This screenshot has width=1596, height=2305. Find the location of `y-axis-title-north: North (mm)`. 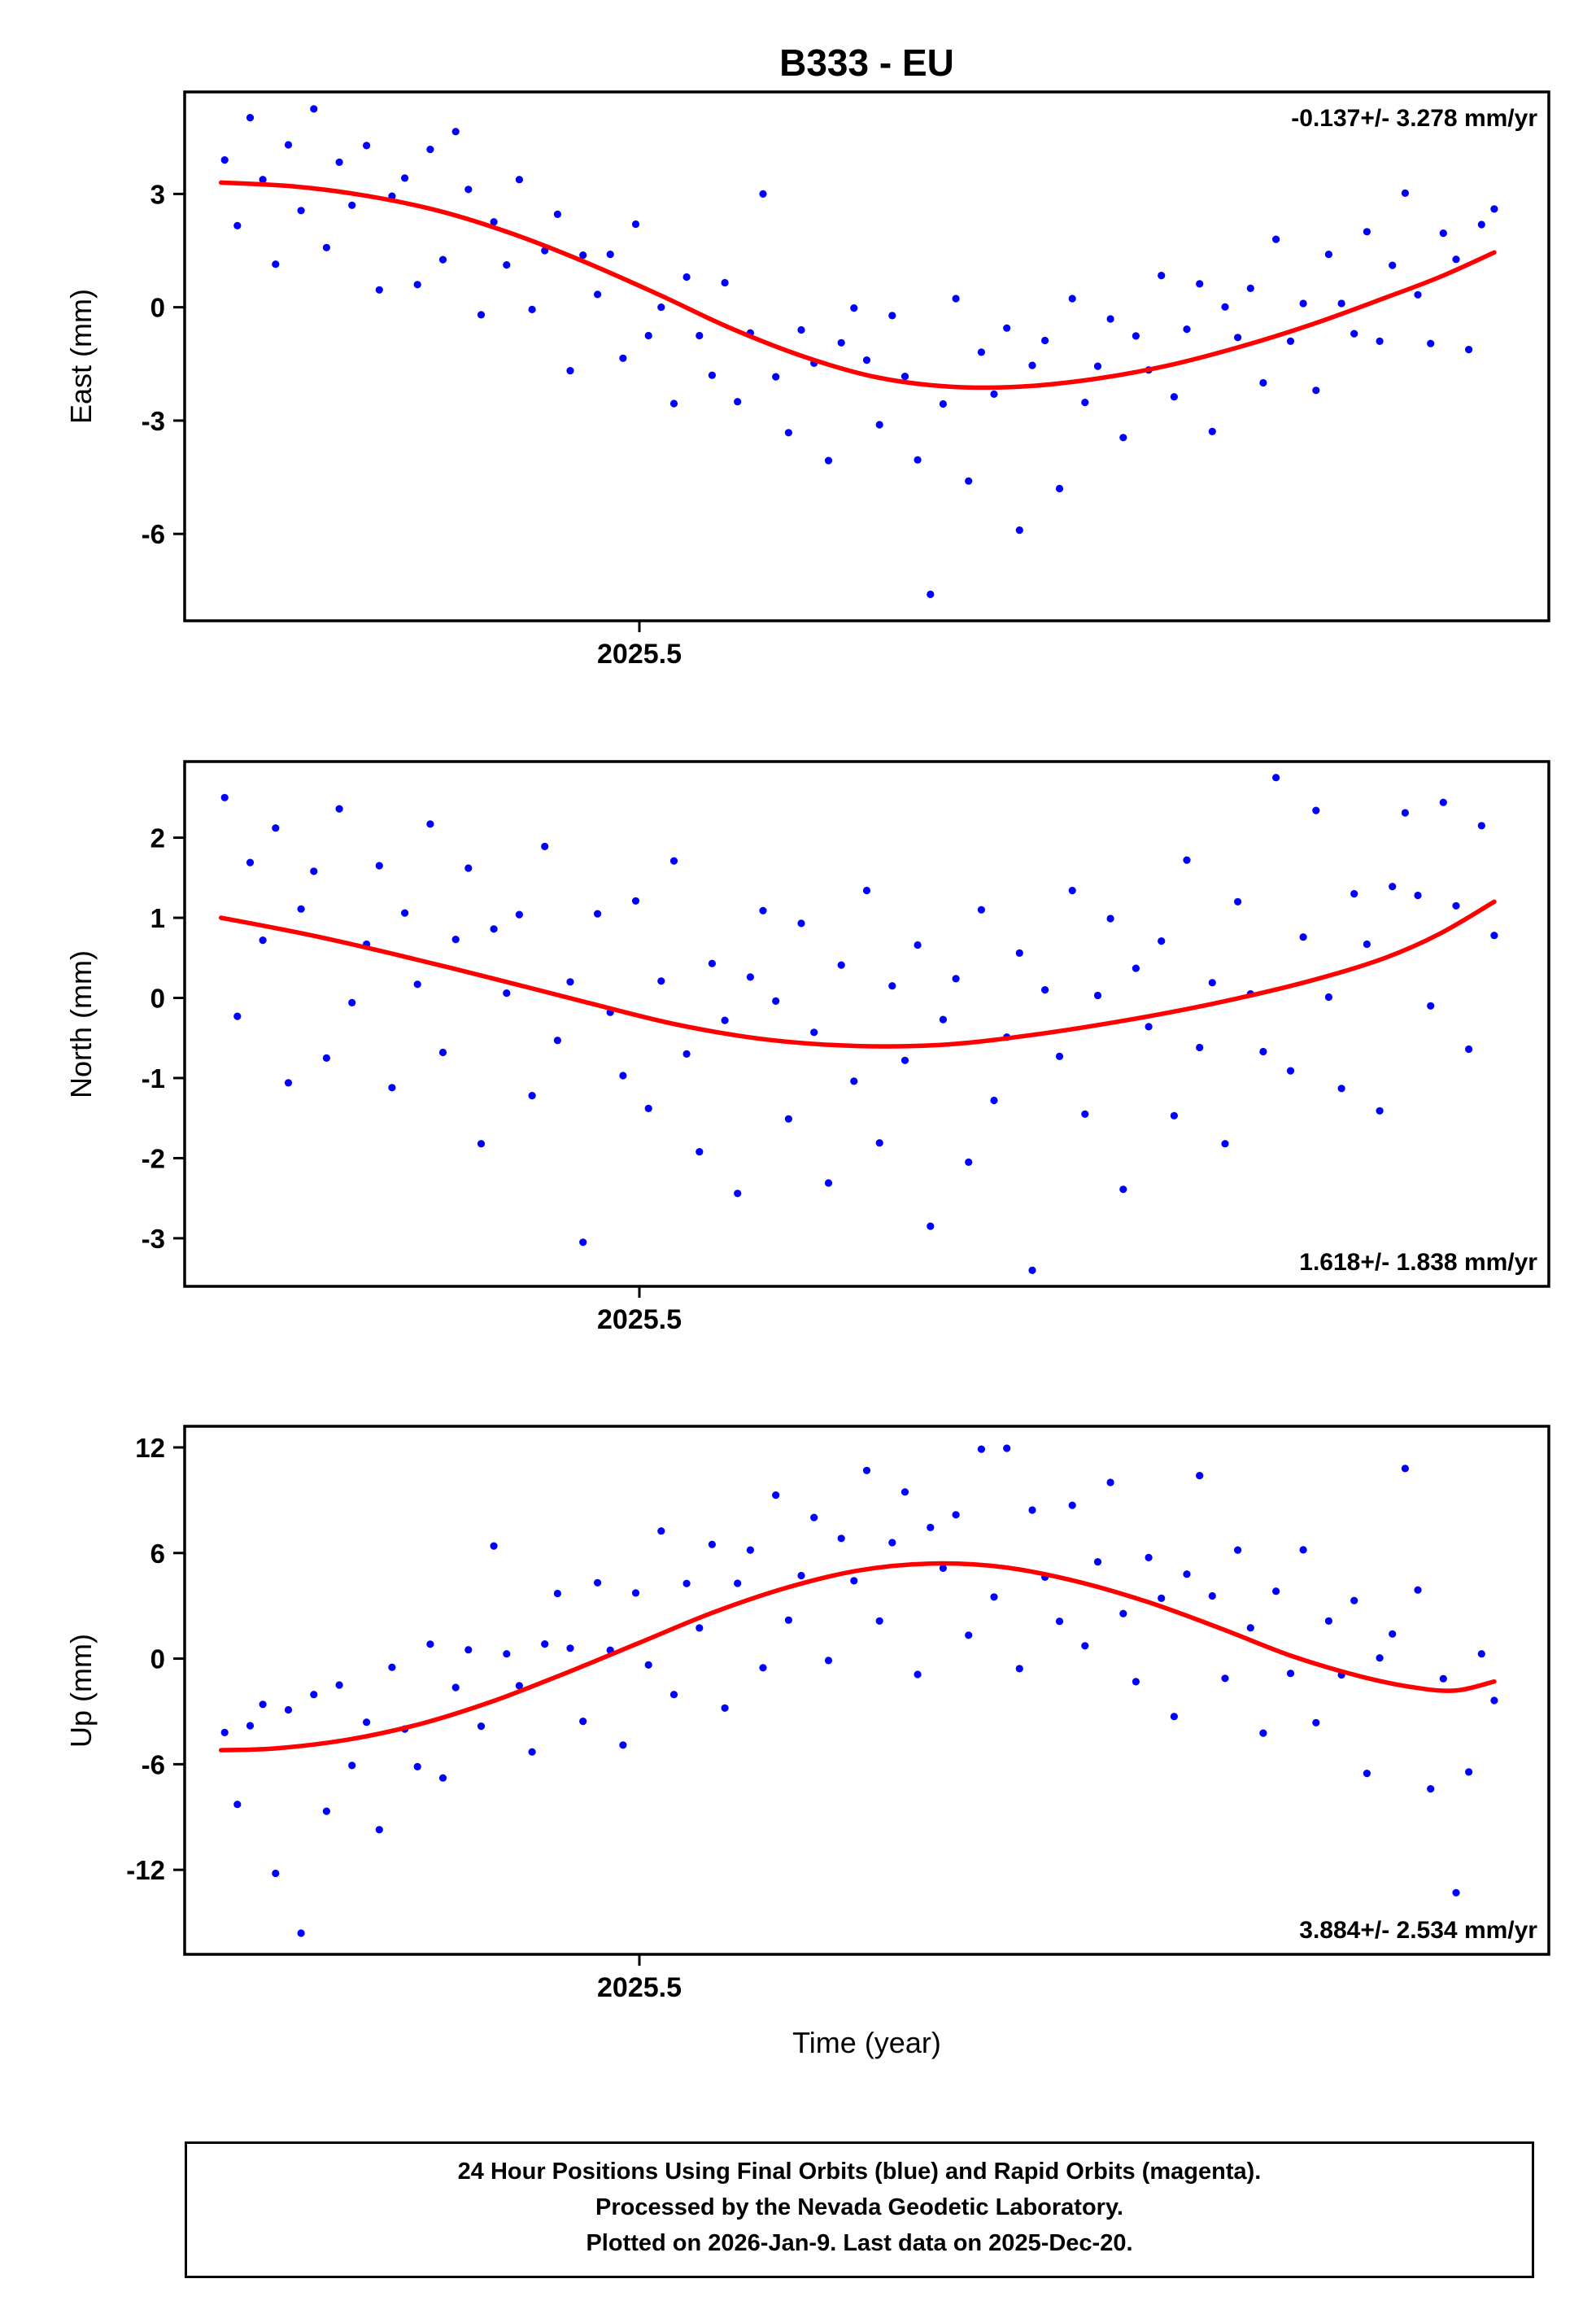

y-axis-title-north: North (mm) is located at coordinates (81, 1024).